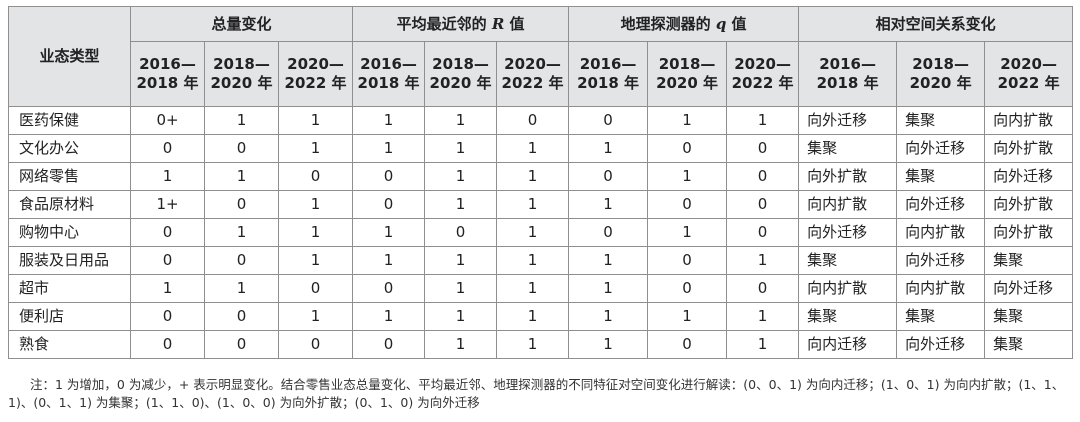 The image size is (1080, 422). I want to click on header-type: 业态类型, so click(69, 56).